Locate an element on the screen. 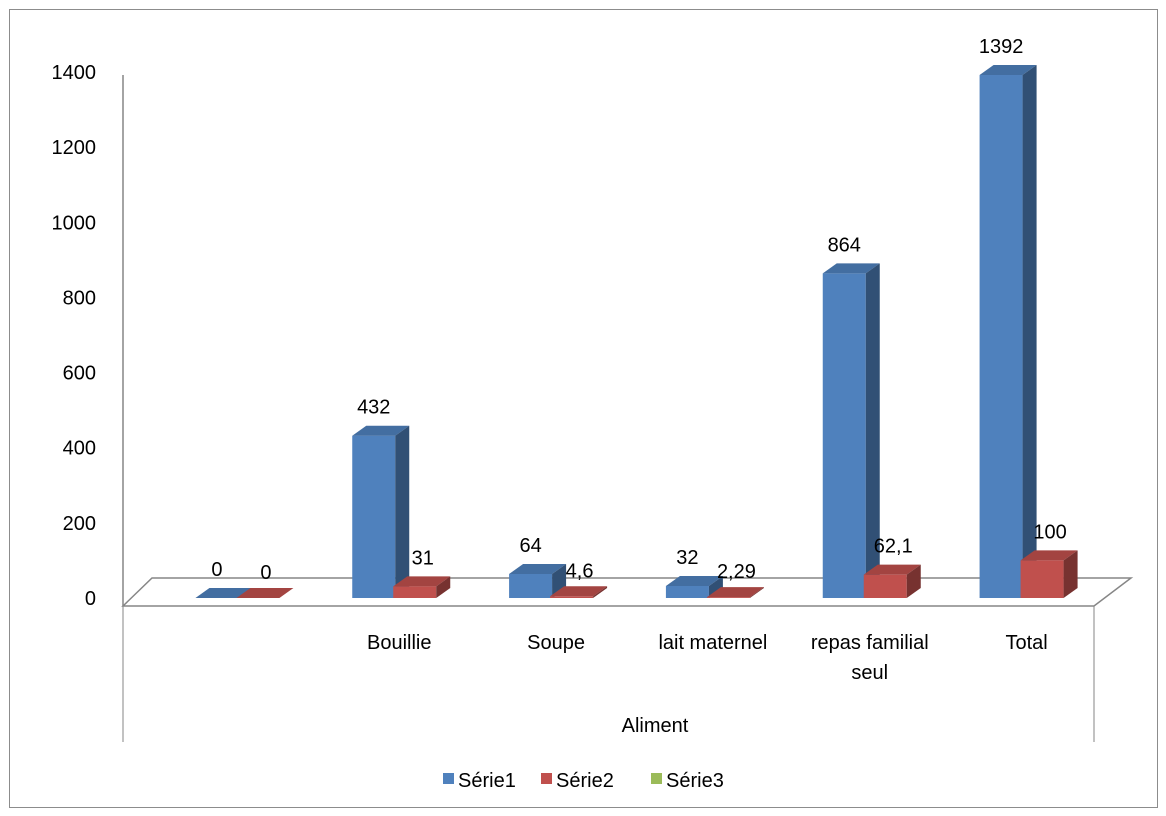 The width and height of the screenshot is (1166, 816). bar-Série1-3 is located at coordinates (694, 586).